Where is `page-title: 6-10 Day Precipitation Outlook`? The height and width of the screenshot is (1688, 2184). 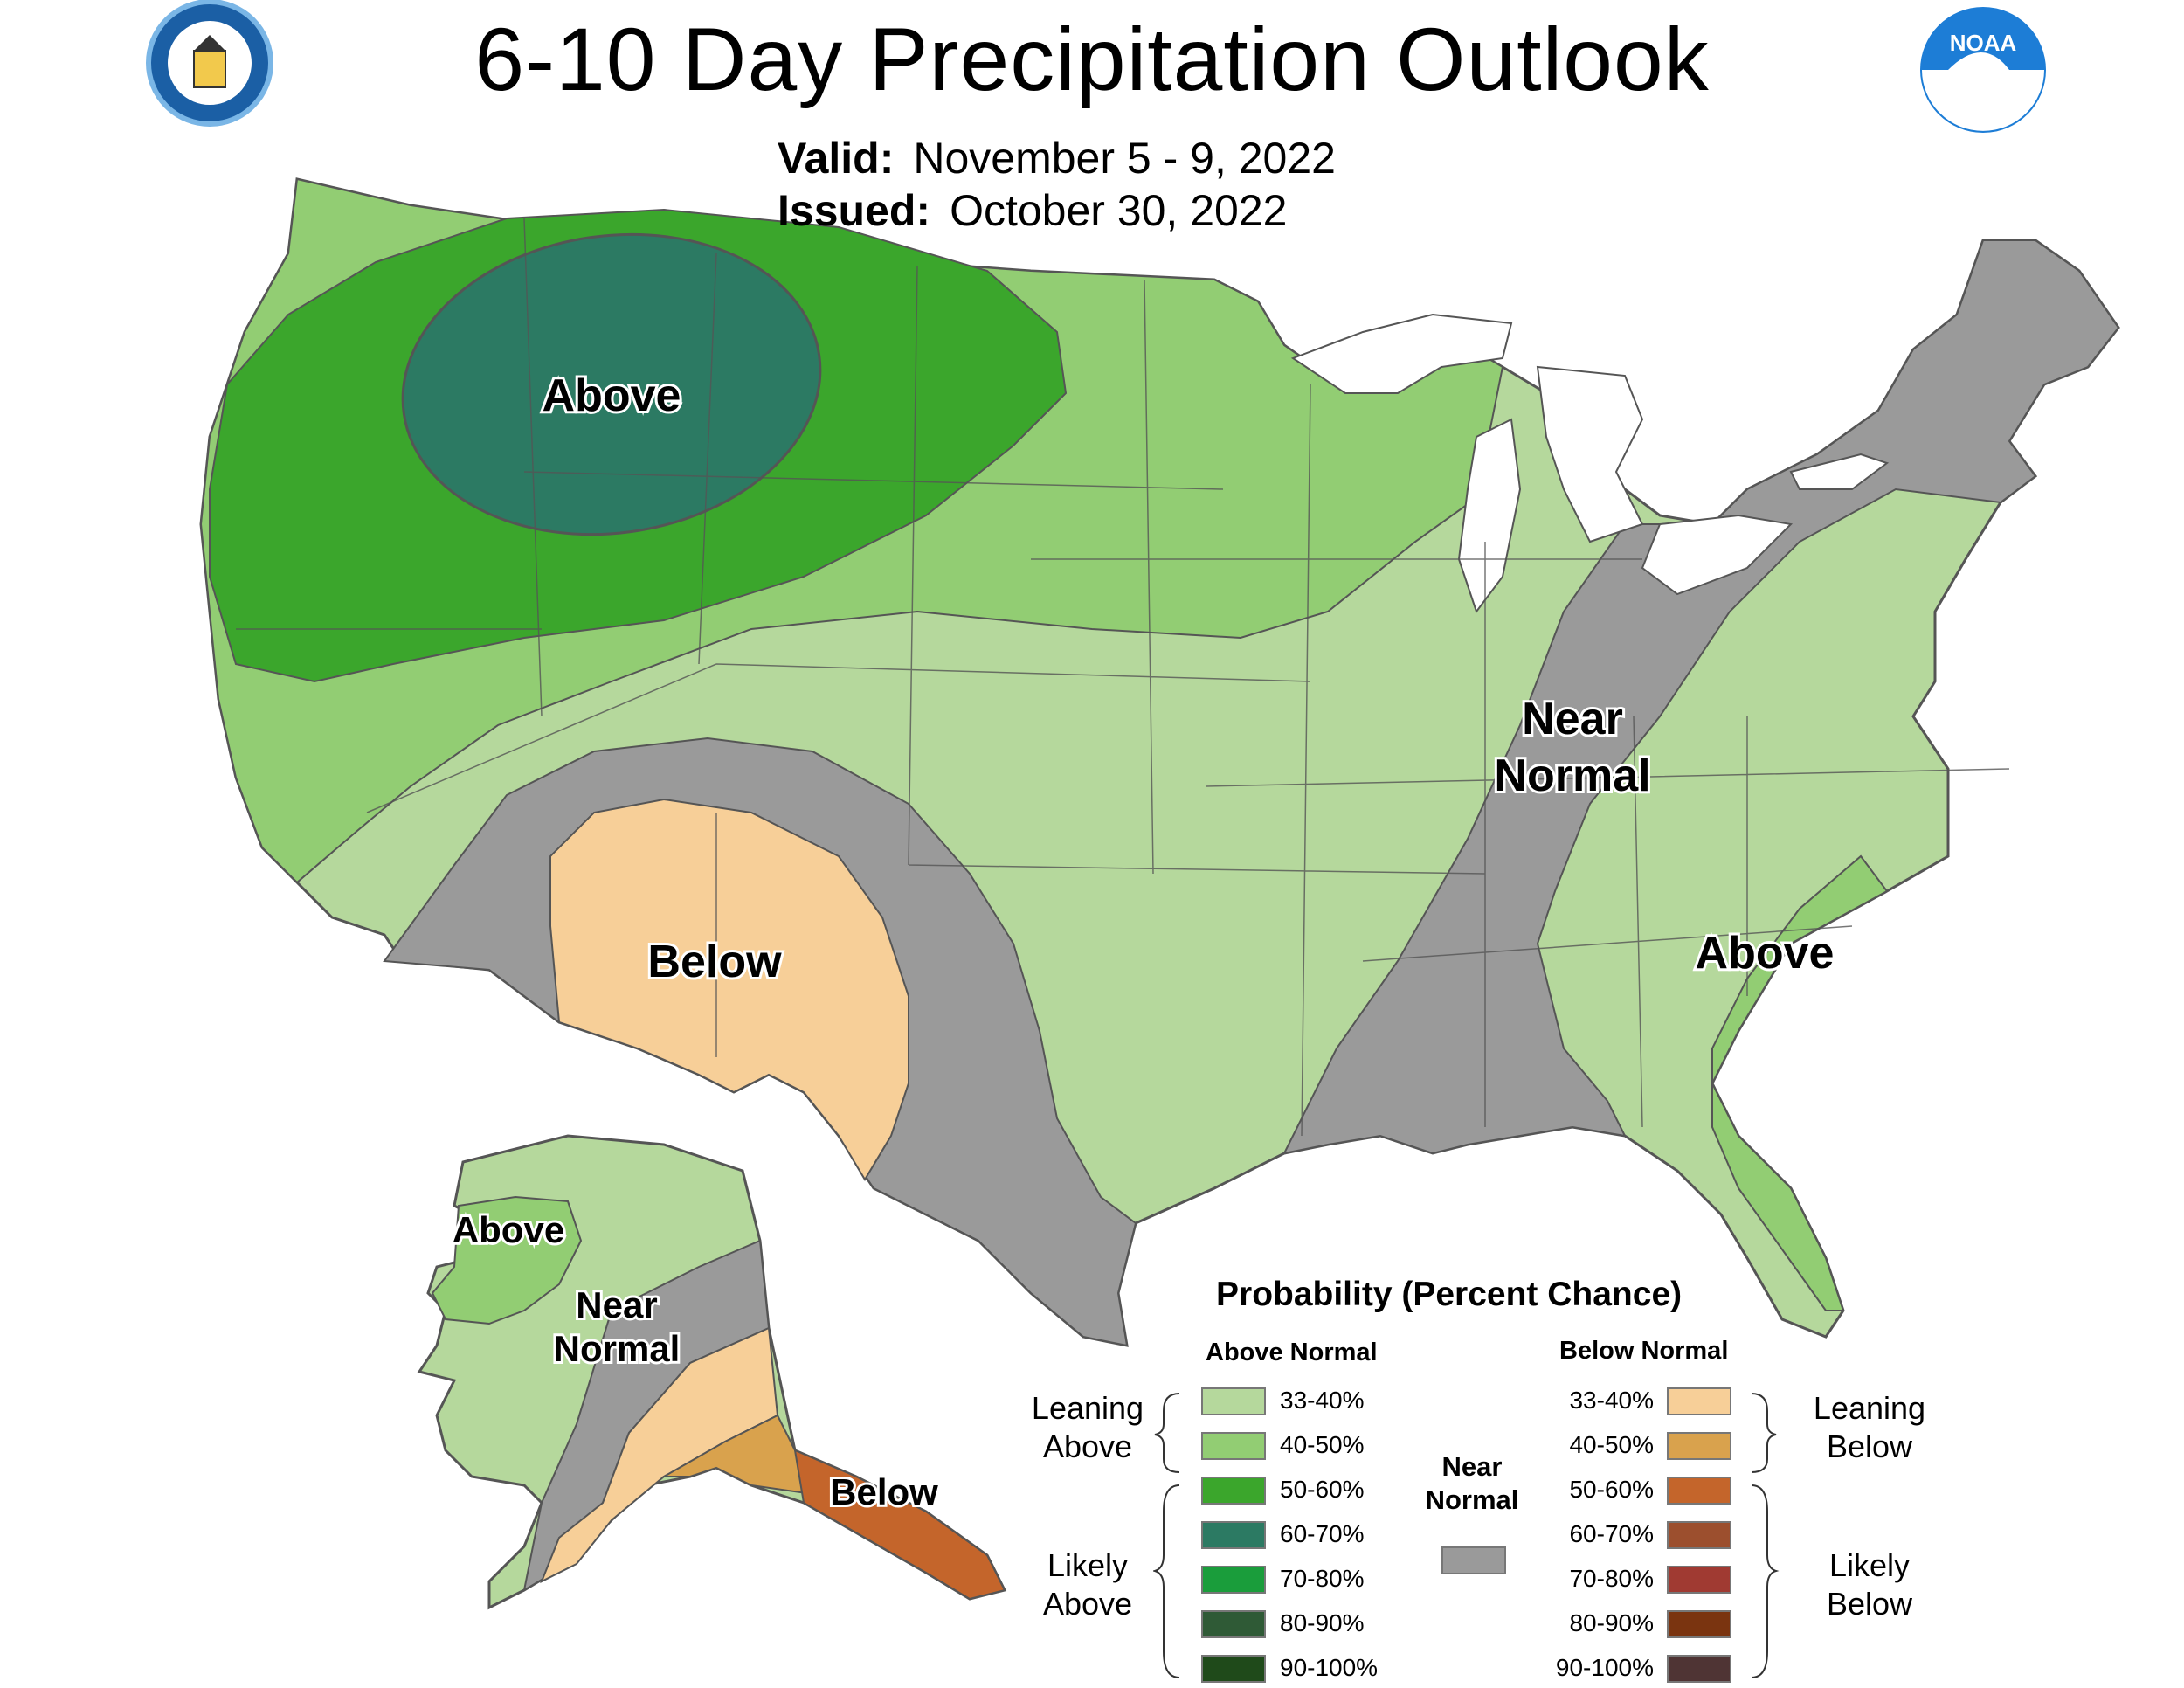 page-title: 6-10 Day Precipitation Outlook is located at coordinates (1092, 59).